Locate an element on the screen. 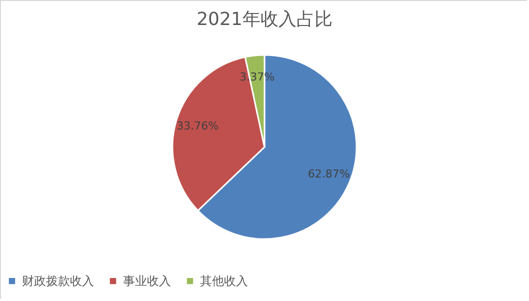  data-label: 3.37% is located at coordinates (257, 77).